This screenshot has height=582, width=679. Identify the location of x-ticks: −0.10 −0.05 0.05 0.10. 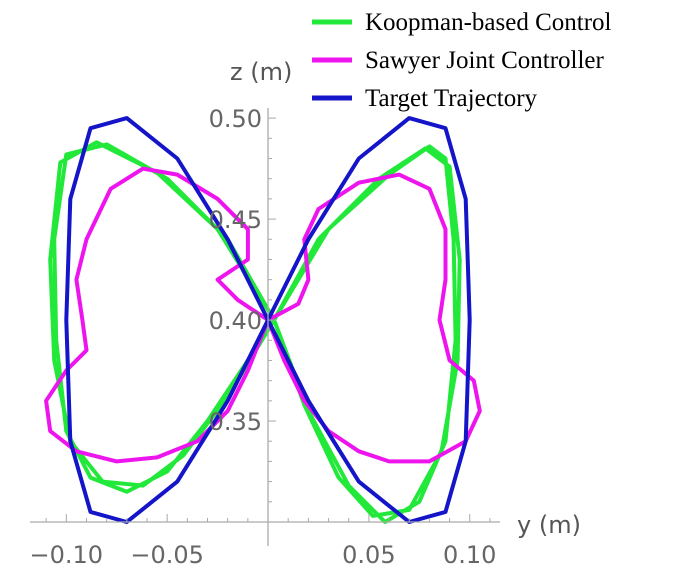
(263, 541).